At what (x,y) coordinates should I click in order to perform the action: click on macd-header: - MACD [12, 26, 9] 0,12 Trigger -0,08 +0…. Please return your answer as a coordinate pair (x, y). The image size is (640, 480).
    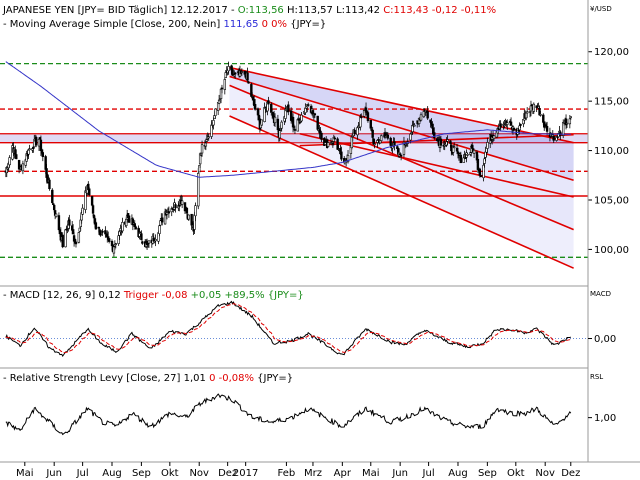
    Looking at the image, I should click on (307, 295).